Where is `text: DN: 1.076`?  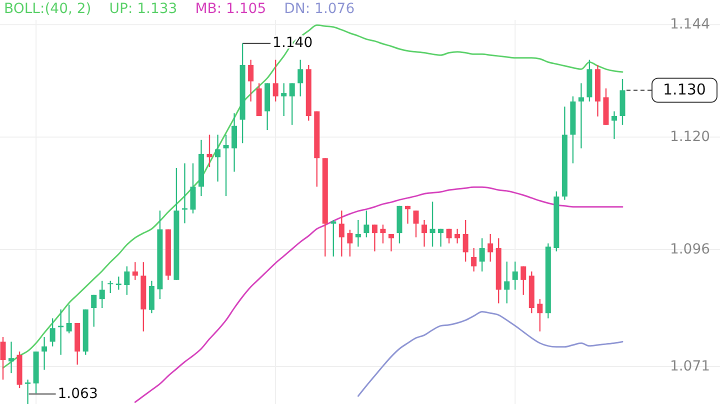
text: DN: 1.076 is located at coordinates (319, 9).